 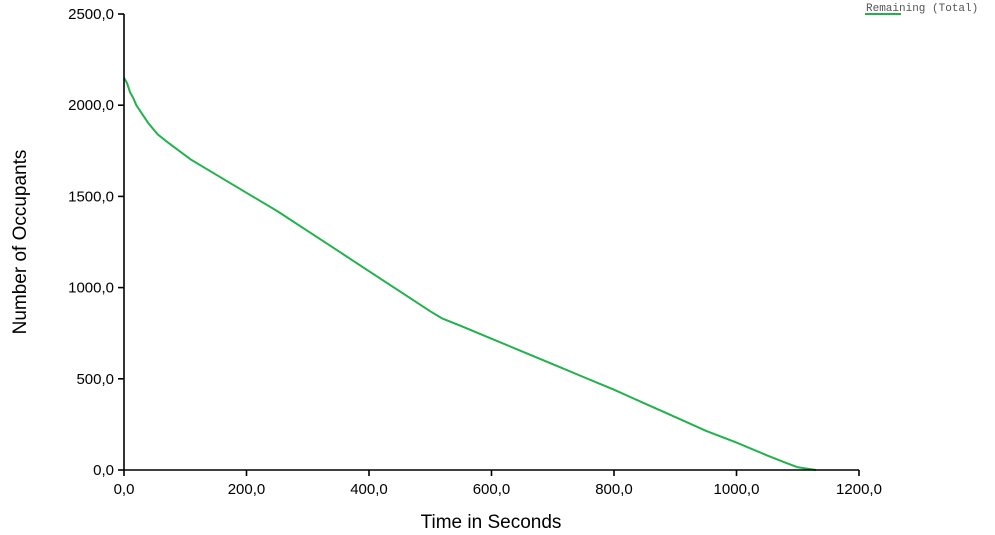 I want to click on x-tick-label: 1000,0, so click(x=737, y=489).